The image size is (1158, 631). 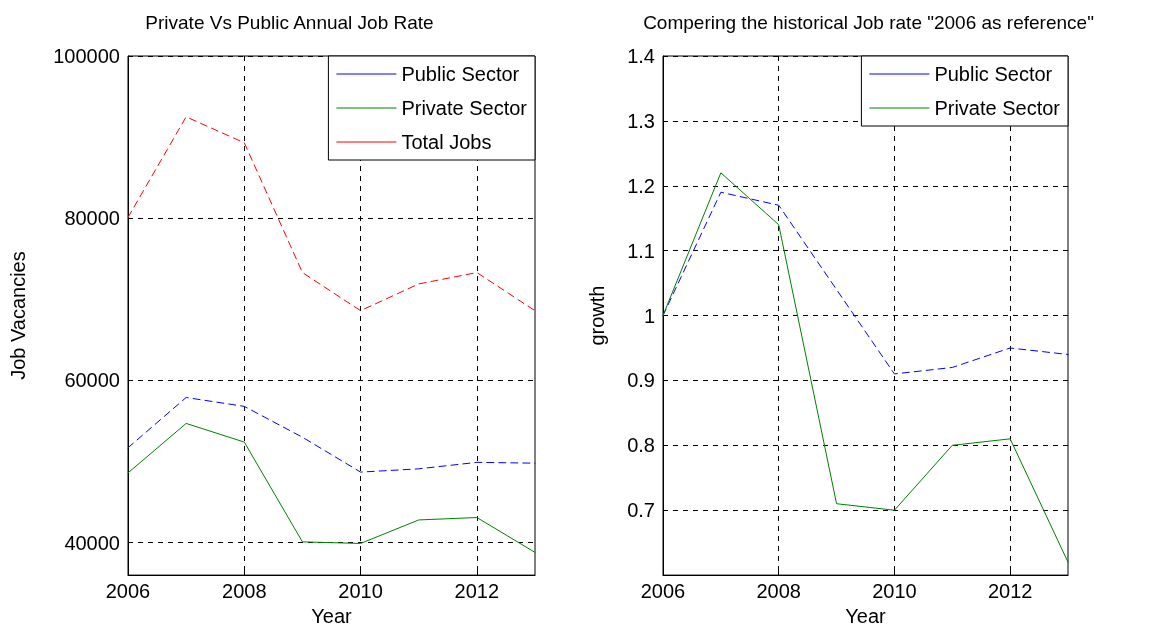 What do you see at coordinates (18, 315) in the screenshot?
I see `y-axis-title: Job Vacancies` at bounding box center [18, 315].